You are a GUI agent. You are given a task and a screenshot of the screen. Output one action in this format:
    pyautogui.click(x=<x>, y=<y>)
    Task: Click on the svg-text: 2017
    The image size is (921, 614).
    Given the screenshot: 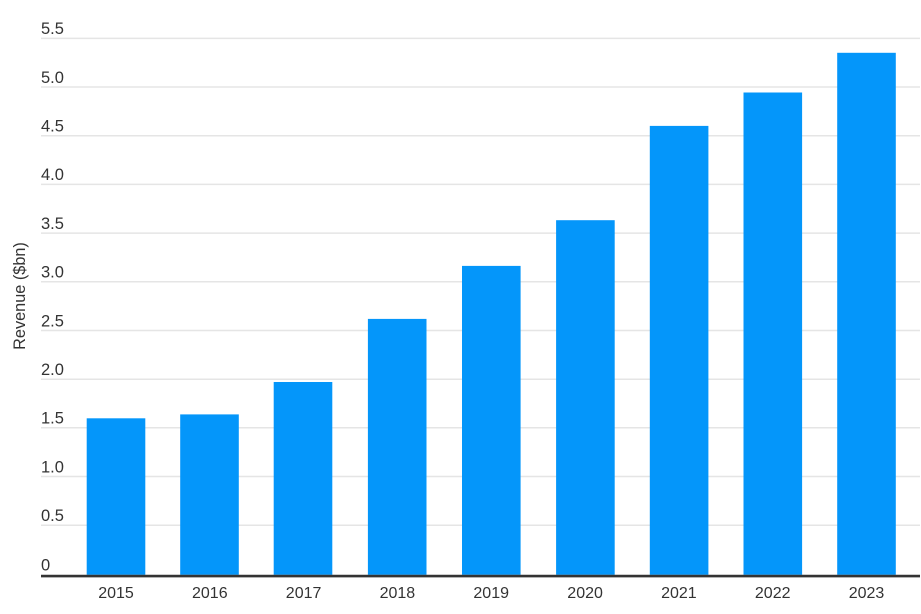 What is the action you would take?
    pyautogui.click(x=304, y=593)
    